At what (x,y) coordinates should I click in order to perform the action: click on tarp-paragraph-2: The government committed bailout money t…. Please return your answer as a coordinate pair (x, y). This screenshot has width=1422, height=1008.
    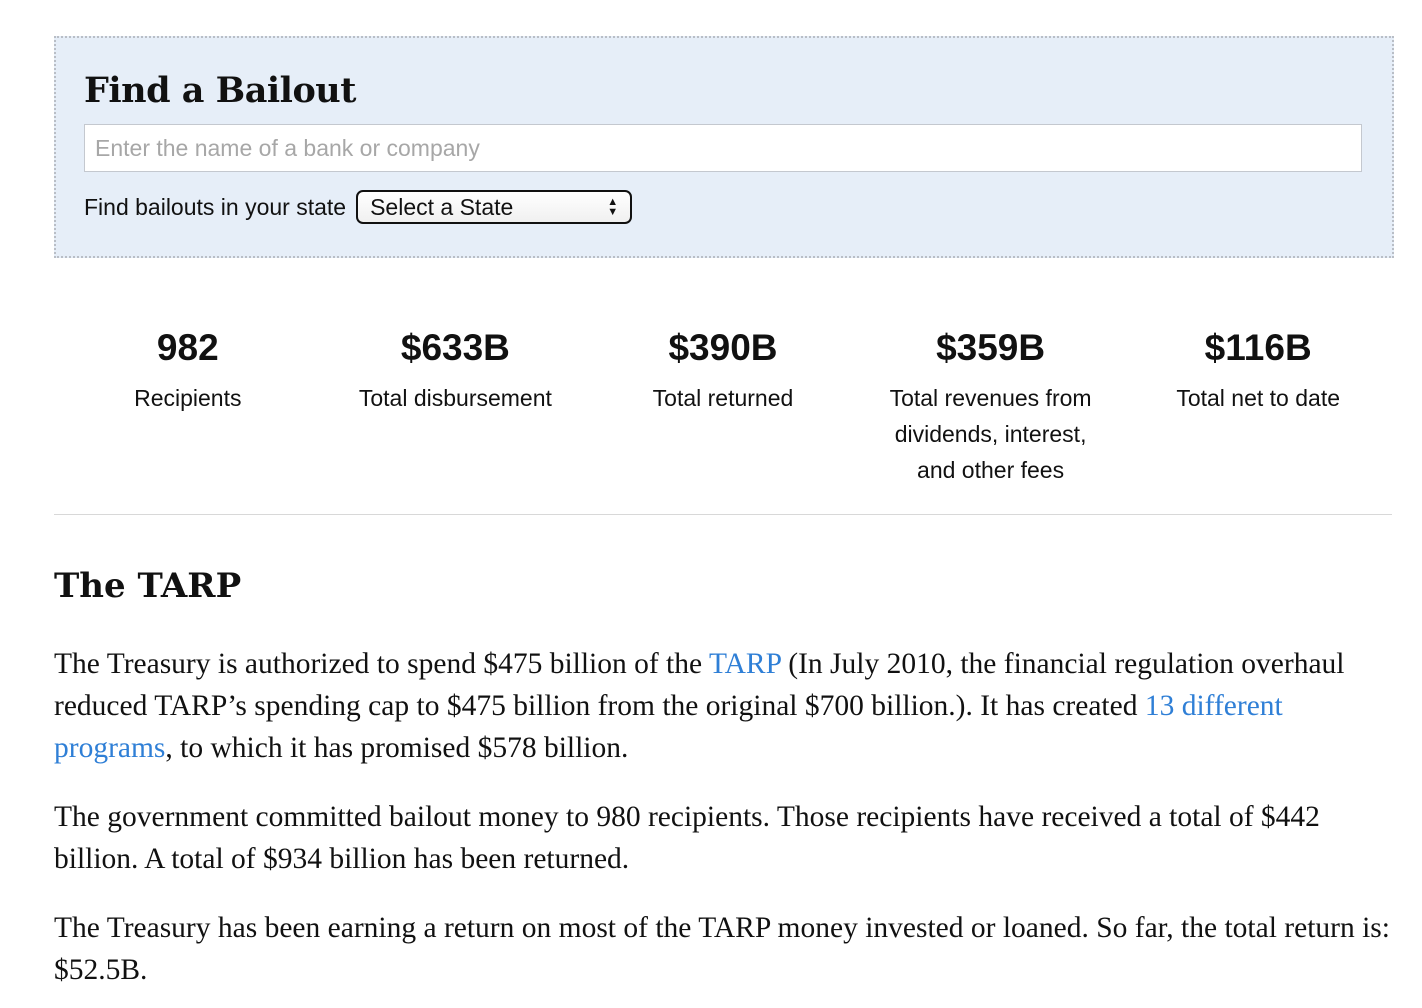
    Looking at the image, I should click on (687, 838).